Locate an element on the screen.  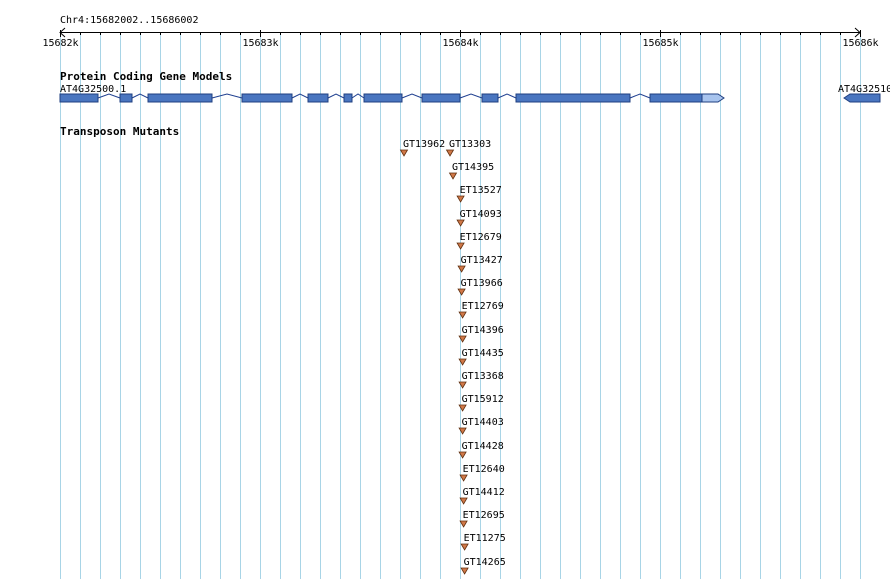
mutant-track-title: Transposon Mutants is located at coordinates (119, 131).